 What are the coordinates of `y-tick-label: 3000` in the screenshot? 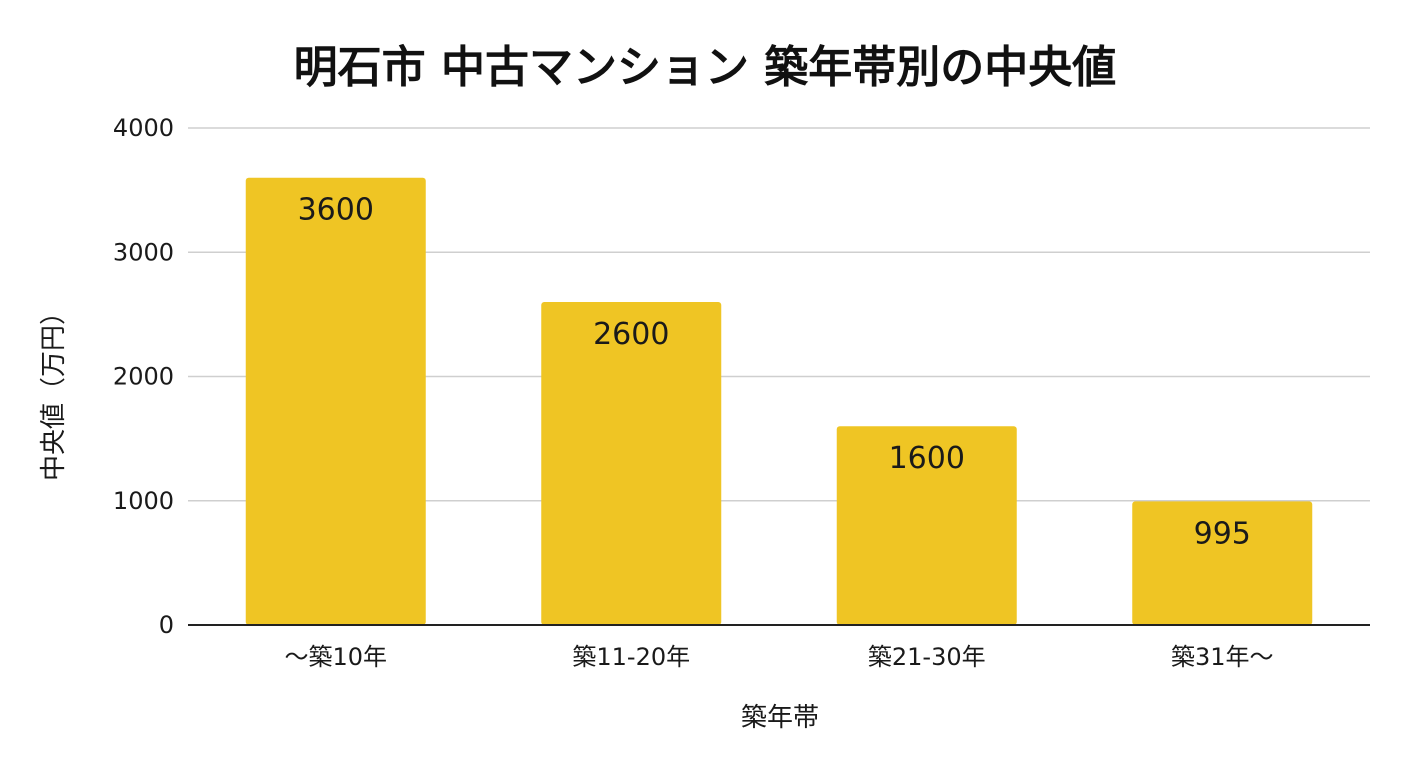 It's located at (143, 252).